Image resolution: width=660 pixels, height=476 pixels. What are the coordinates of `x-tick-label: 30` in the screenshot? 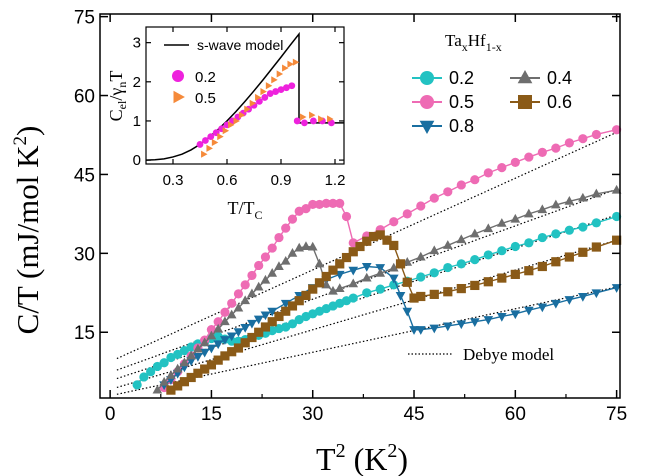 It's located at (312, 414).